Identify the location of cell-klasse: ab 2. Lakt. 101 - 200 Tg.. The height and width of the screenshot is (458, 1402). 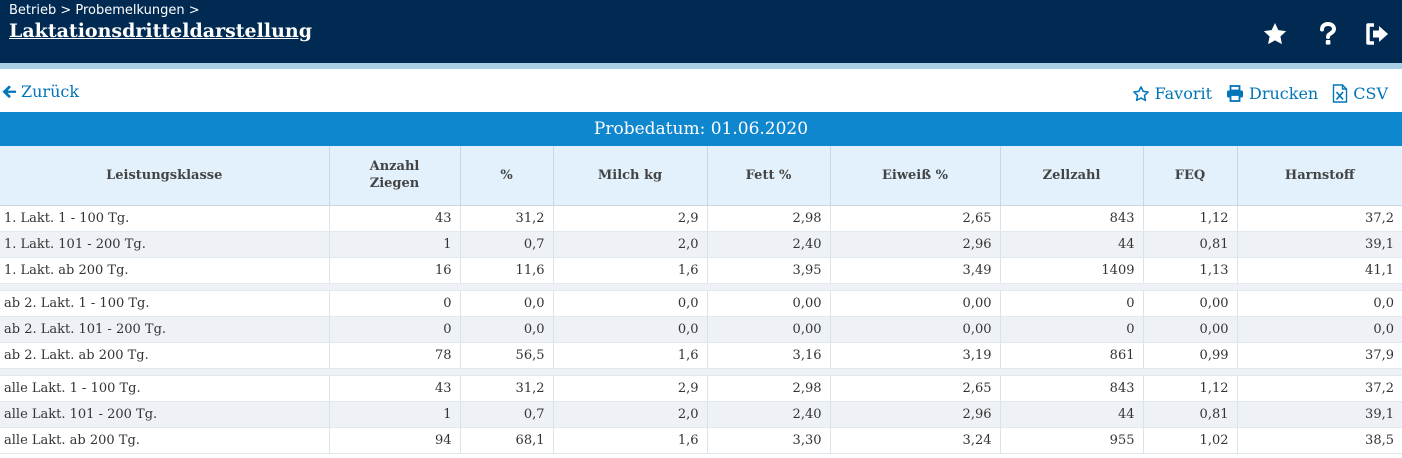
(165, 329).